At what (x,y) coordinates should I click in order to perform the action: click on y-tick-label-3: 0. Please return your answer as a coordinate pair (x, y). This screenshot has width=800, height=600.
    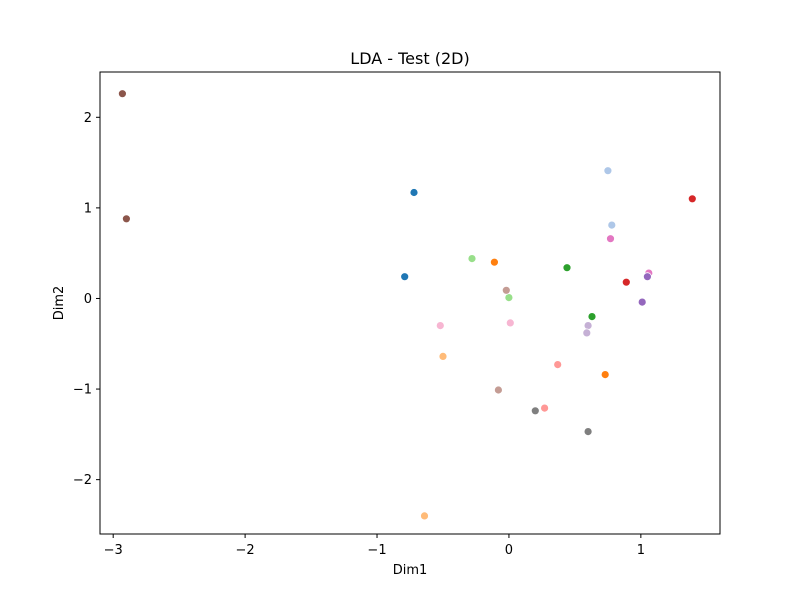
    Looking at the image, I should click on (88, 299).